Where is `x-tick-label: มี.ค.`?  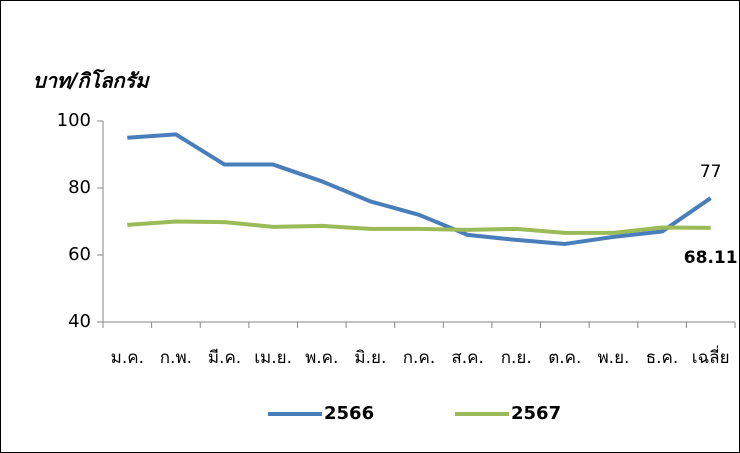 x-tick-label: มี.ค. is located at coordinates (224, 358).